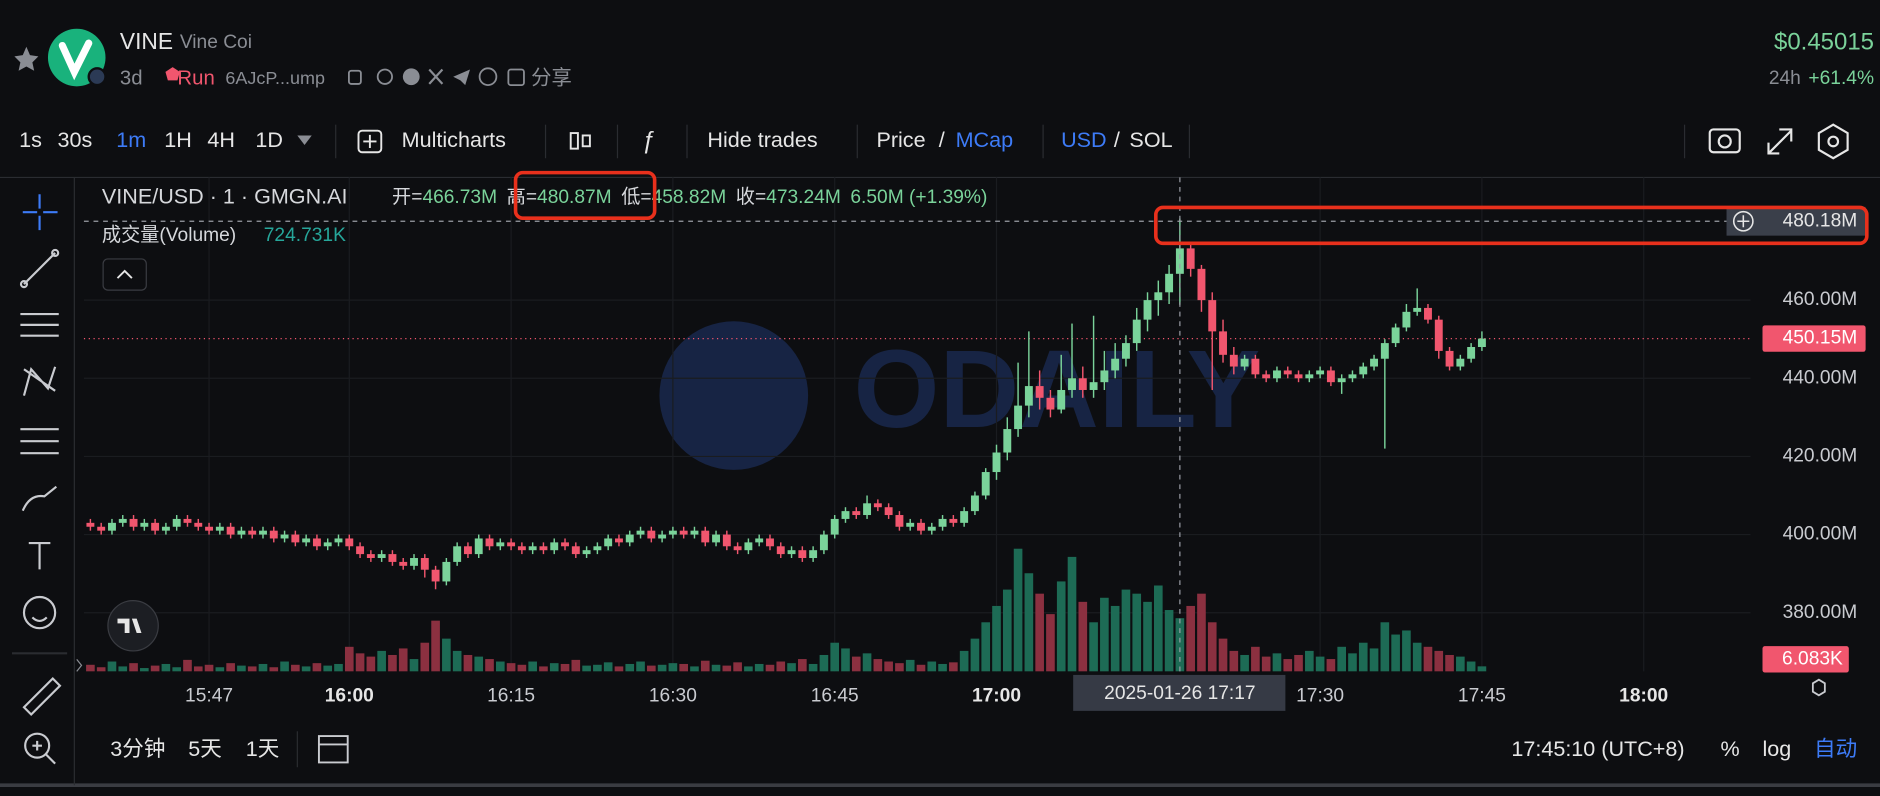 This screenshot has width=1880, height=796. Describe the element at coordinates (42, 696) in the screenshot. I see `ruler-tool` at that location.